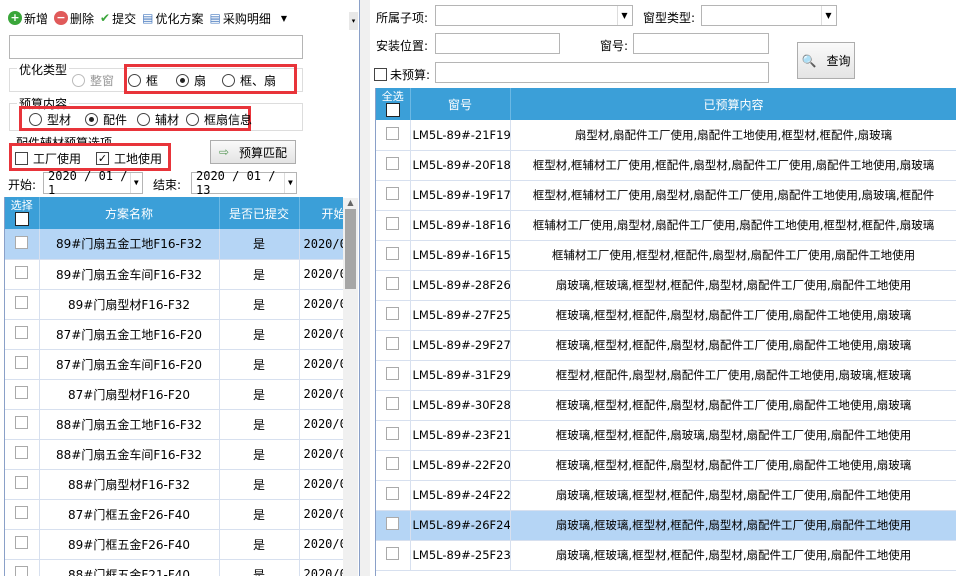 This screenshot has height=576, width=956. What do you see at coordinates (219, 119) in the screenshot?
I see `radio-frame-sash-info: 框扇信息` at bounding box center [219, 119].